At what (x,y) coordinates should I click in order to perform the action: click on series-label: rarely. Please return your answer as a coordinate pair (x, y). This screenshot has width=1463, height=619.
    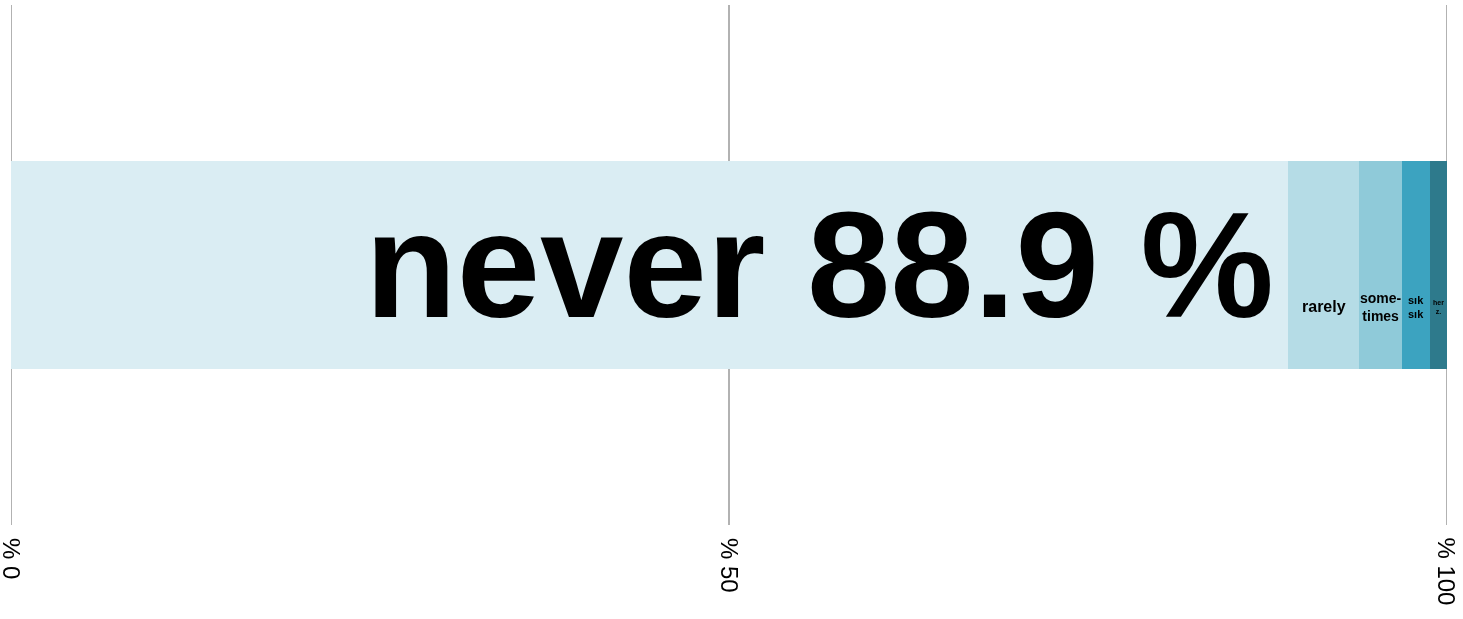
    Looking at the image, I should click on (1324, 306).